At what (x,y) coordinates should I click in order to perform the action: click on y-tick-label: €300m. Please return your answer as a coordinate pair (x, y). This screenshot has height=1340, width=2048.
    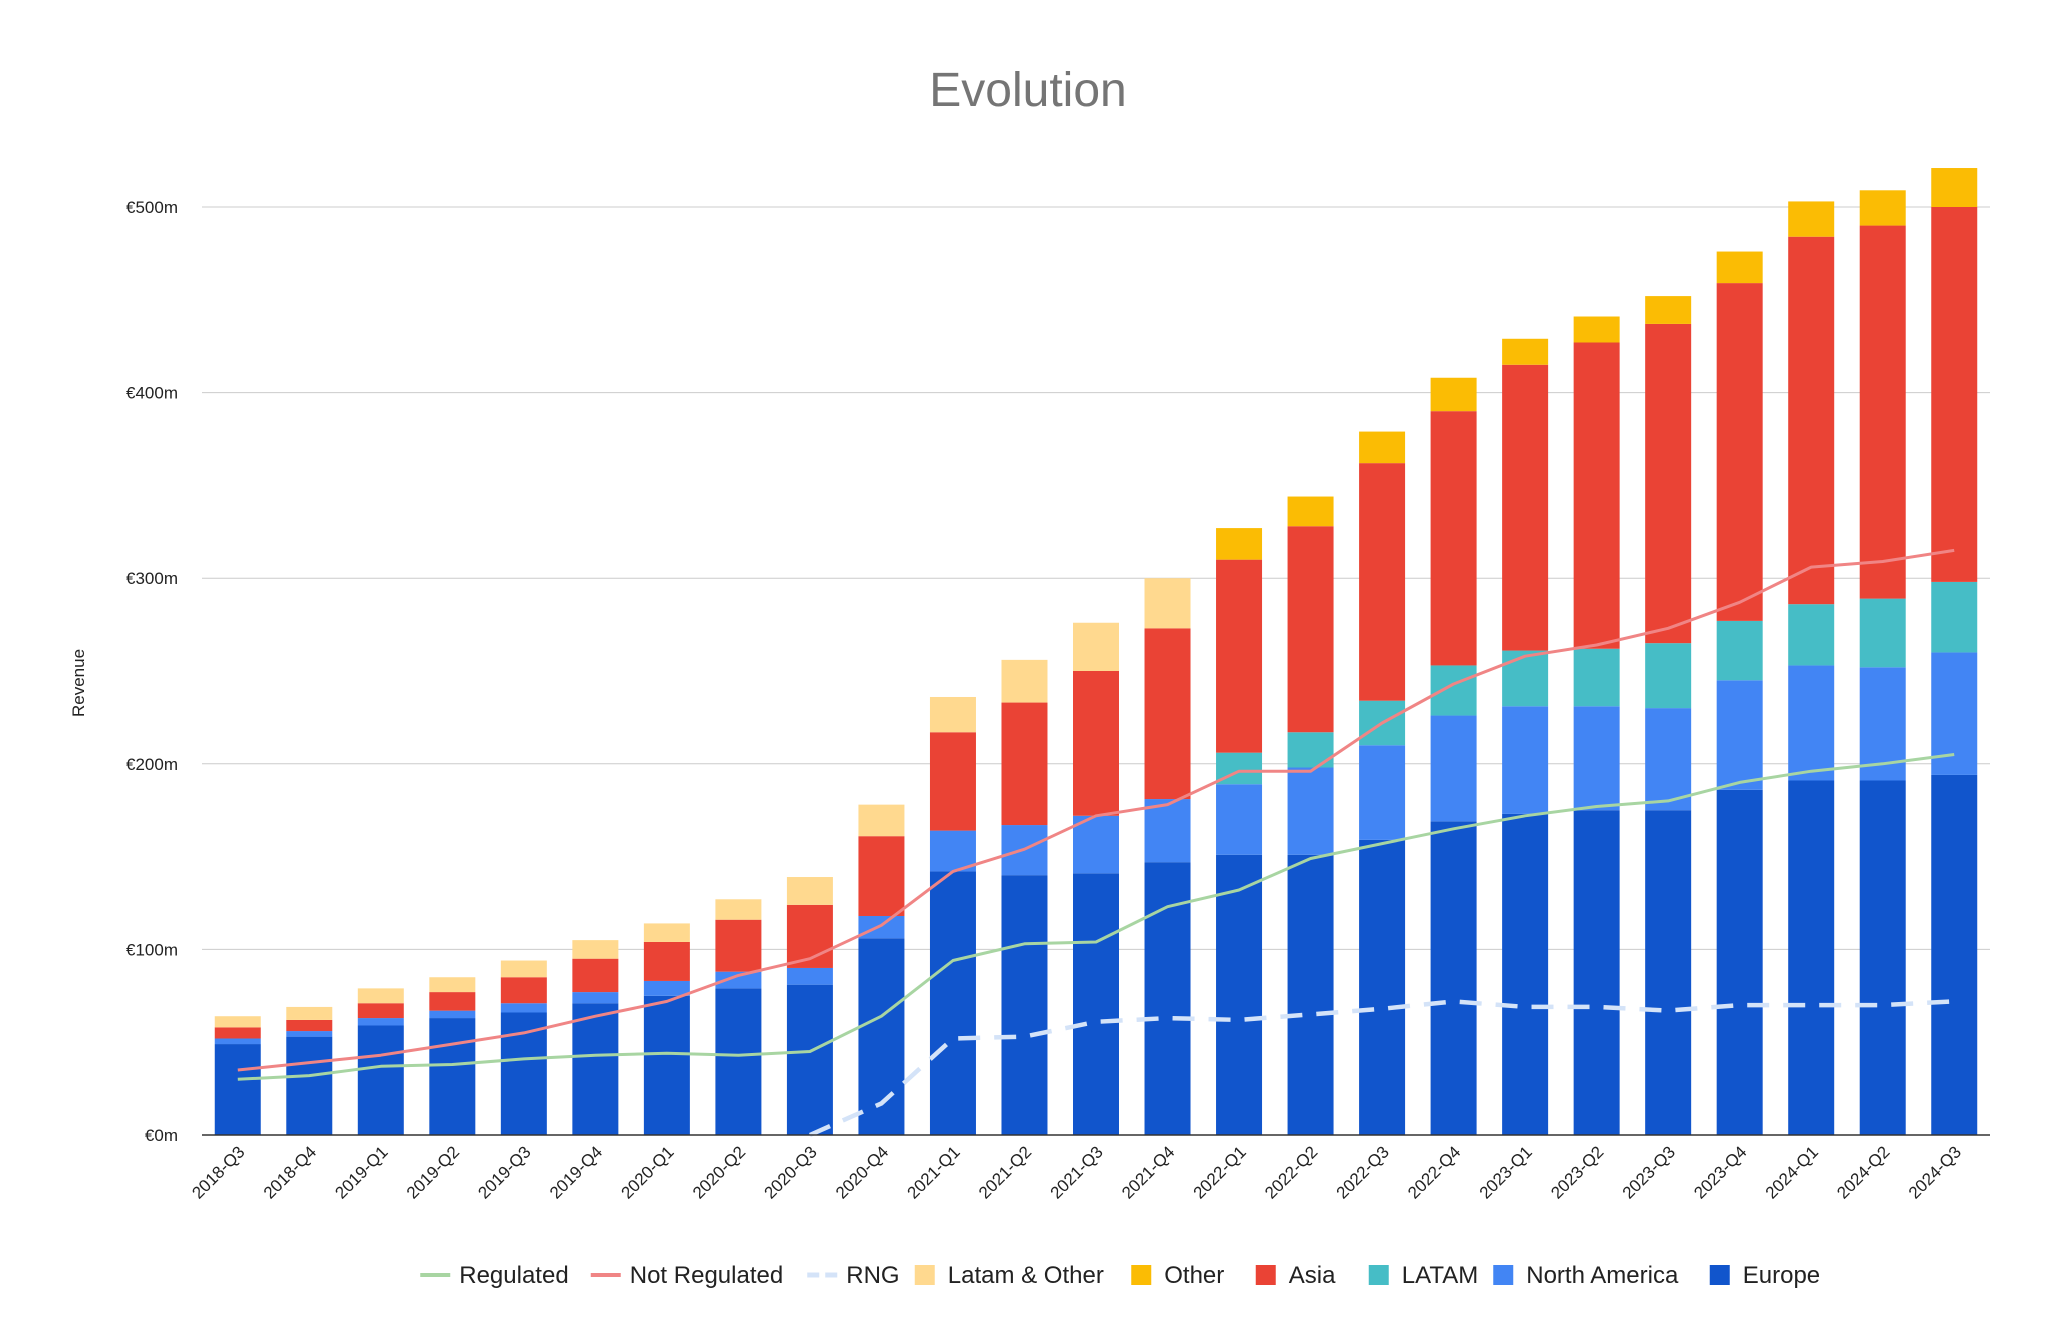
    Looking at the image, I should click on (152, 578).